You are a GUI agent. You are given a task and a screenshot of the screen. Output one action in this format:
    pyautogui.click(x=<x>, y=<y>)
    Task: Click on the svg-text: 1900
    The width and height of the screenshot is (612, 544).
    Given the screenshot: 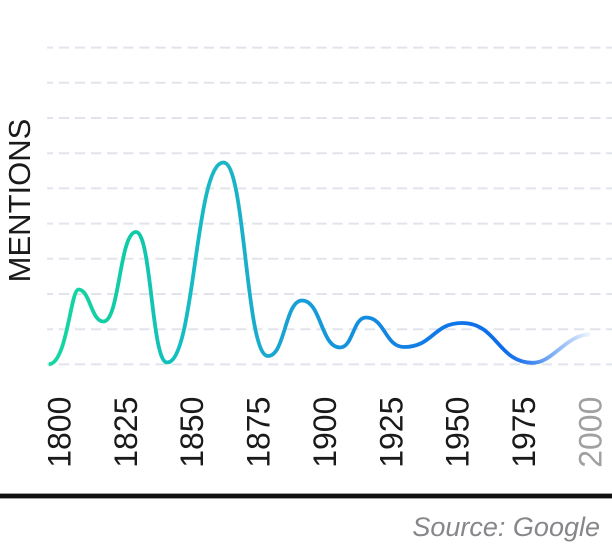 What is the action you would take?
    pyautogui.click(x=325, y=432)
    